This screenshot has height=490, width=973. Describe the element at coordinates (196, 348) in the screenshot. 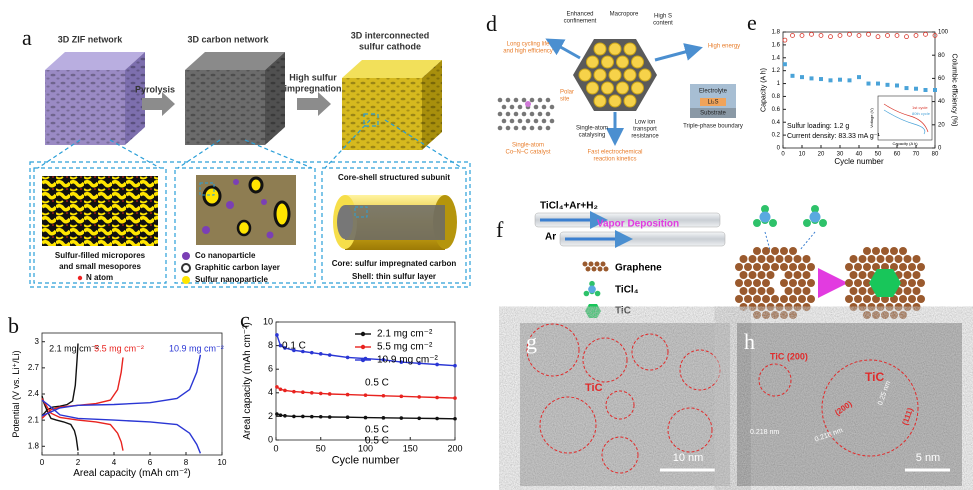

I see `series-label: 10.9 mg cm⁻²` at that location.